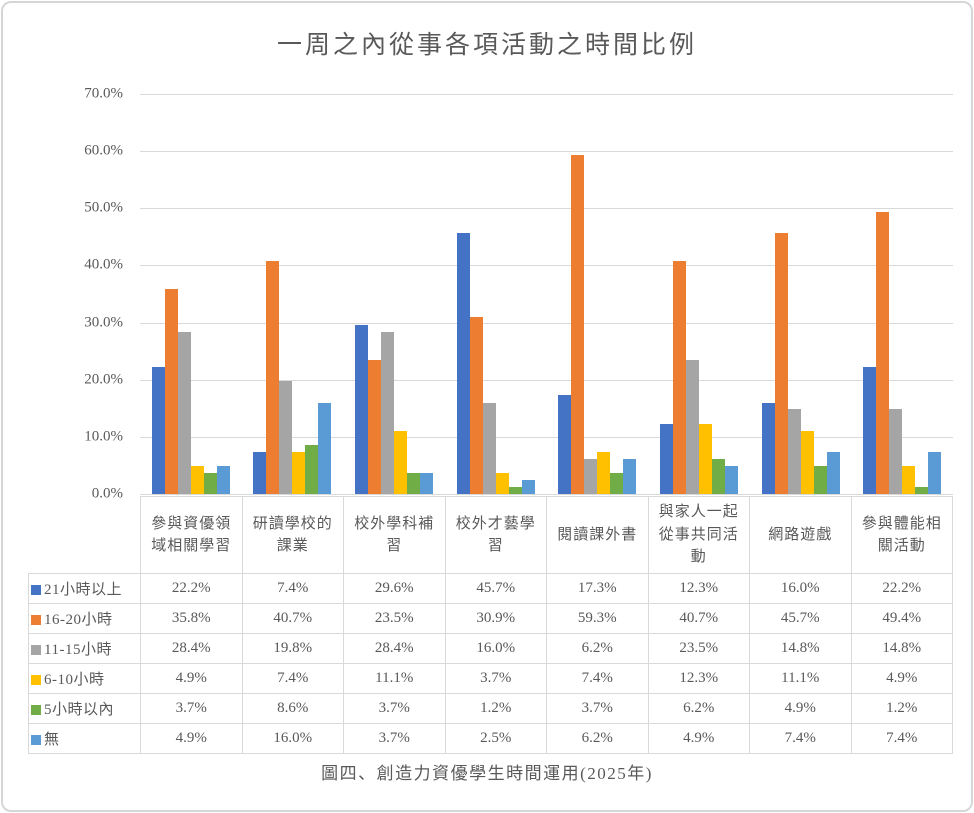  What do you see at coordinates (698, 678) in the screenshot?
I see `value-cell: 12.3%` at bounding box center [698, 678].